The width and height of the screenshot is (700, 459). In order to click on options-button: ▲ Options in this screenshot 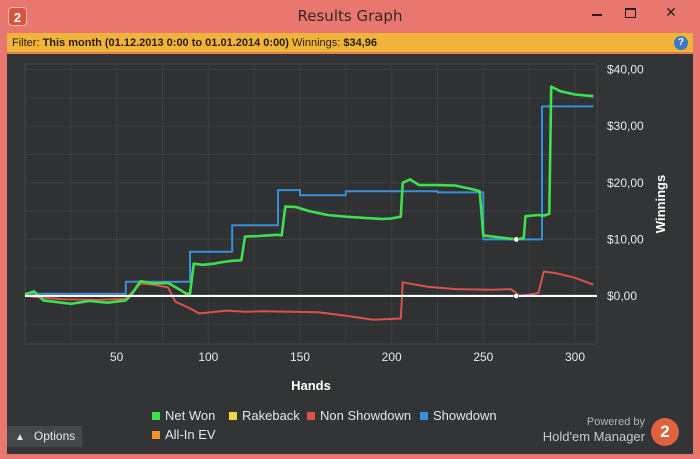, I will do `click(44, 436)`.